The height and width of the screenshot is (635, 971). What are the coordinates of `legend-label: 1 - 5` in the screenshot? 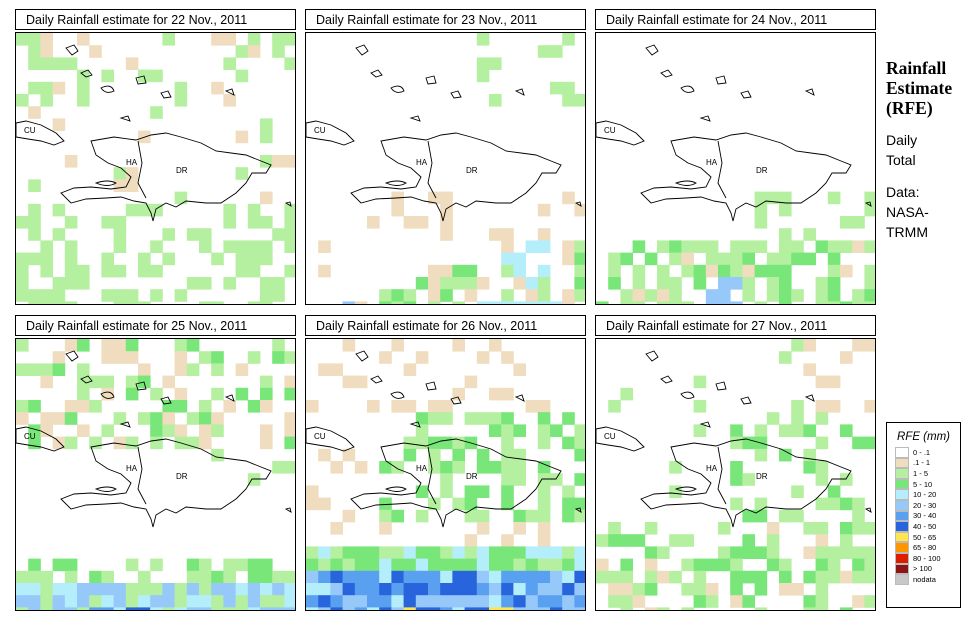 It's located at (921, 473).